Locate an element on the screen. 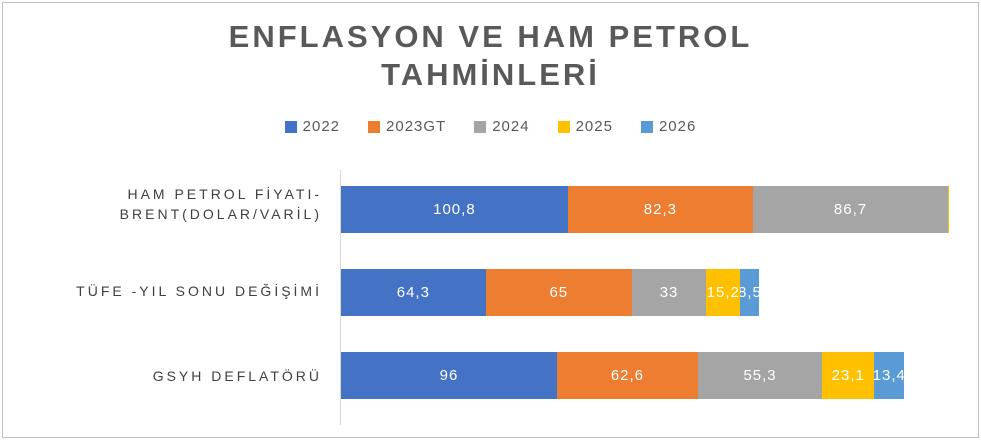 Image resolution: width=981 pixels, height=440 pixels. data-label: 15,2 is located at coordinates (723, 292).